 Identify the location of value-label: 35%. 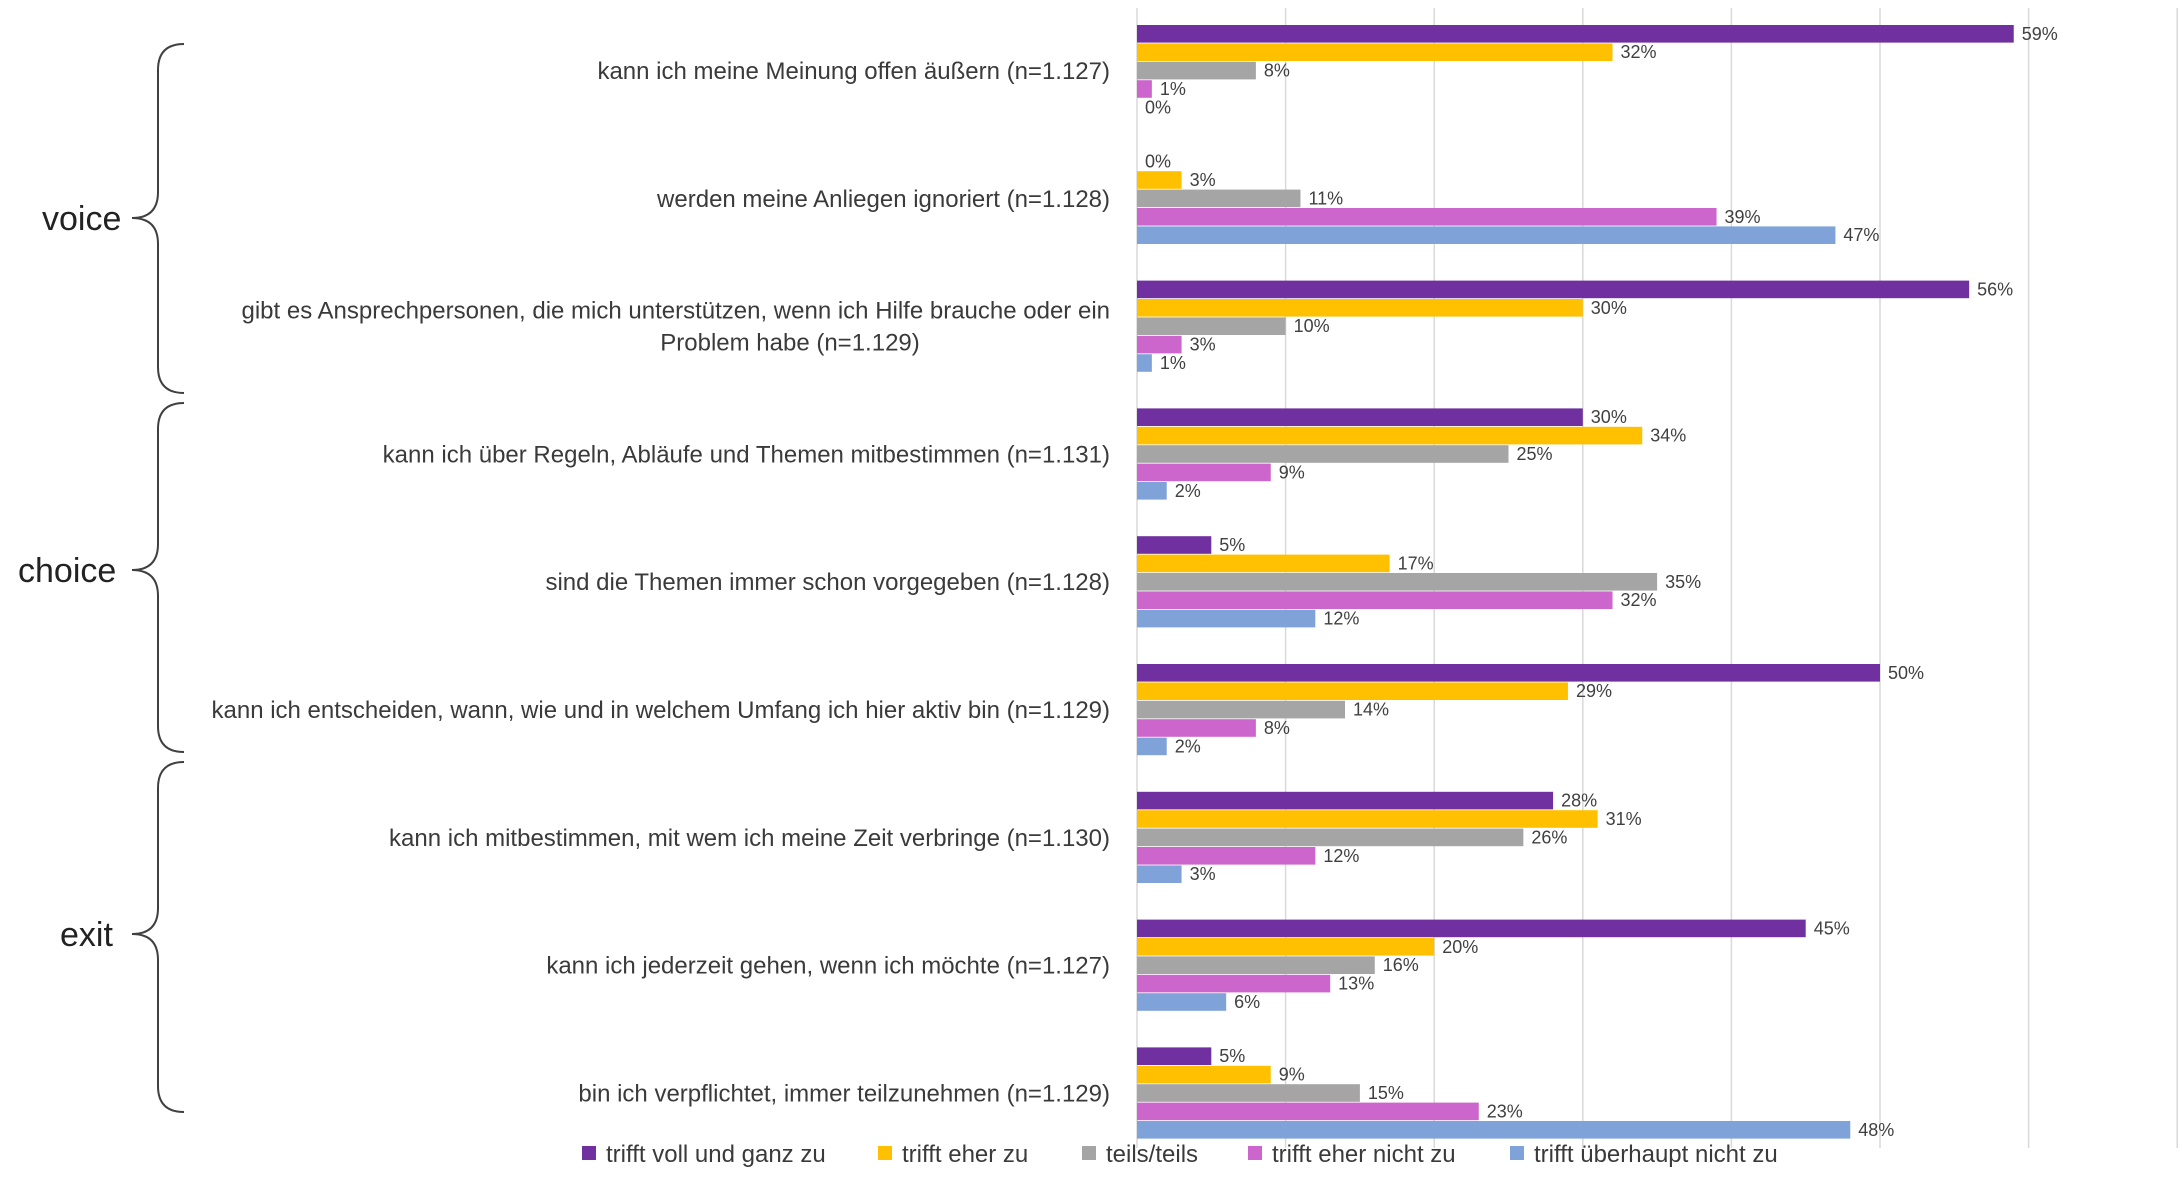
(1683, 582).